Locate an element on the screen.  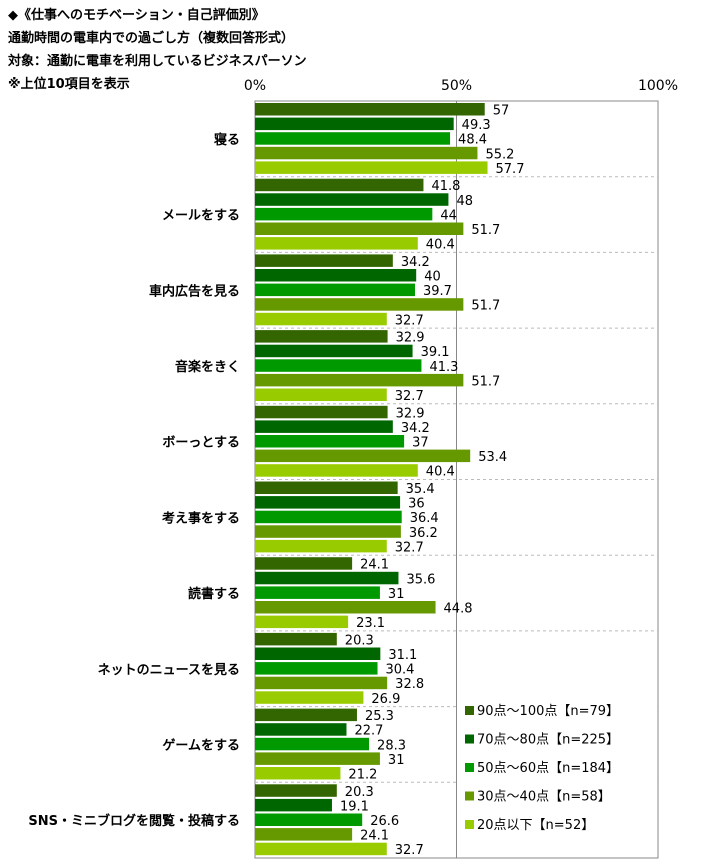
data-label: 41.8 is located at coordinates (445, 186).